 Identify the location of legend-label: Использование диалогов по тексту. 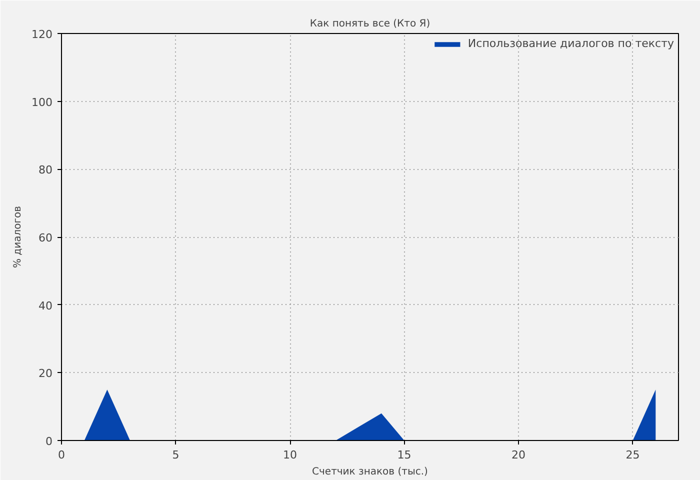
(571, 43).